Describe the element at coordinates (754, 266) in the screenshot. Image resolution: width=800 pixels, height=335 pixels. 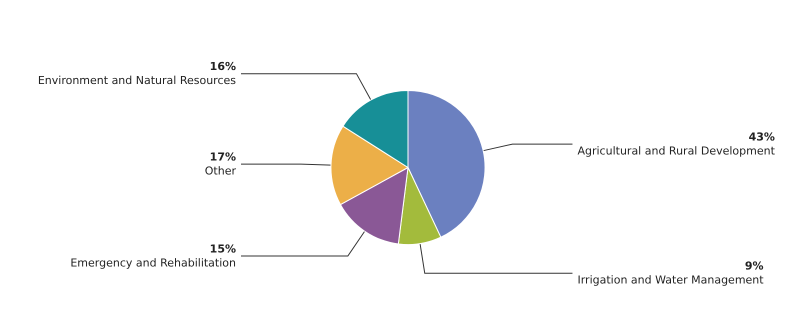
I see `data-label: 9%` at that location.